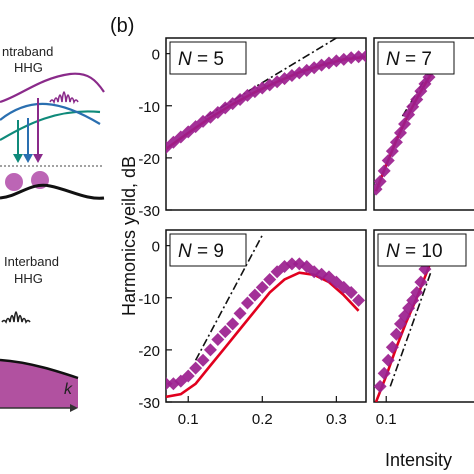  Describe the element at coordinates (16, 317) in the screenshot. I see `interband-pulse-icon` at that location.